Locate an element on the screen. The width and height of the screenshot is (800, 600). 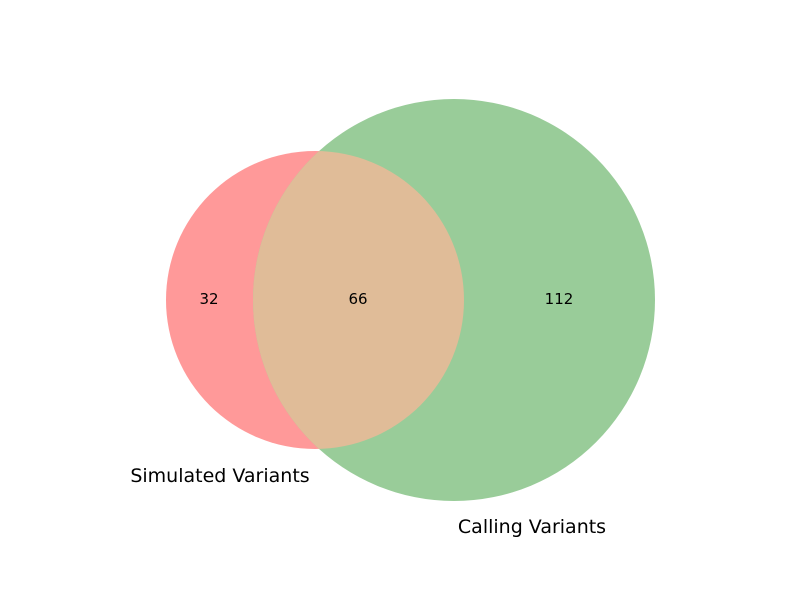
simulated-variants-label: Simulated Variants is located at coordinates (219, 476).